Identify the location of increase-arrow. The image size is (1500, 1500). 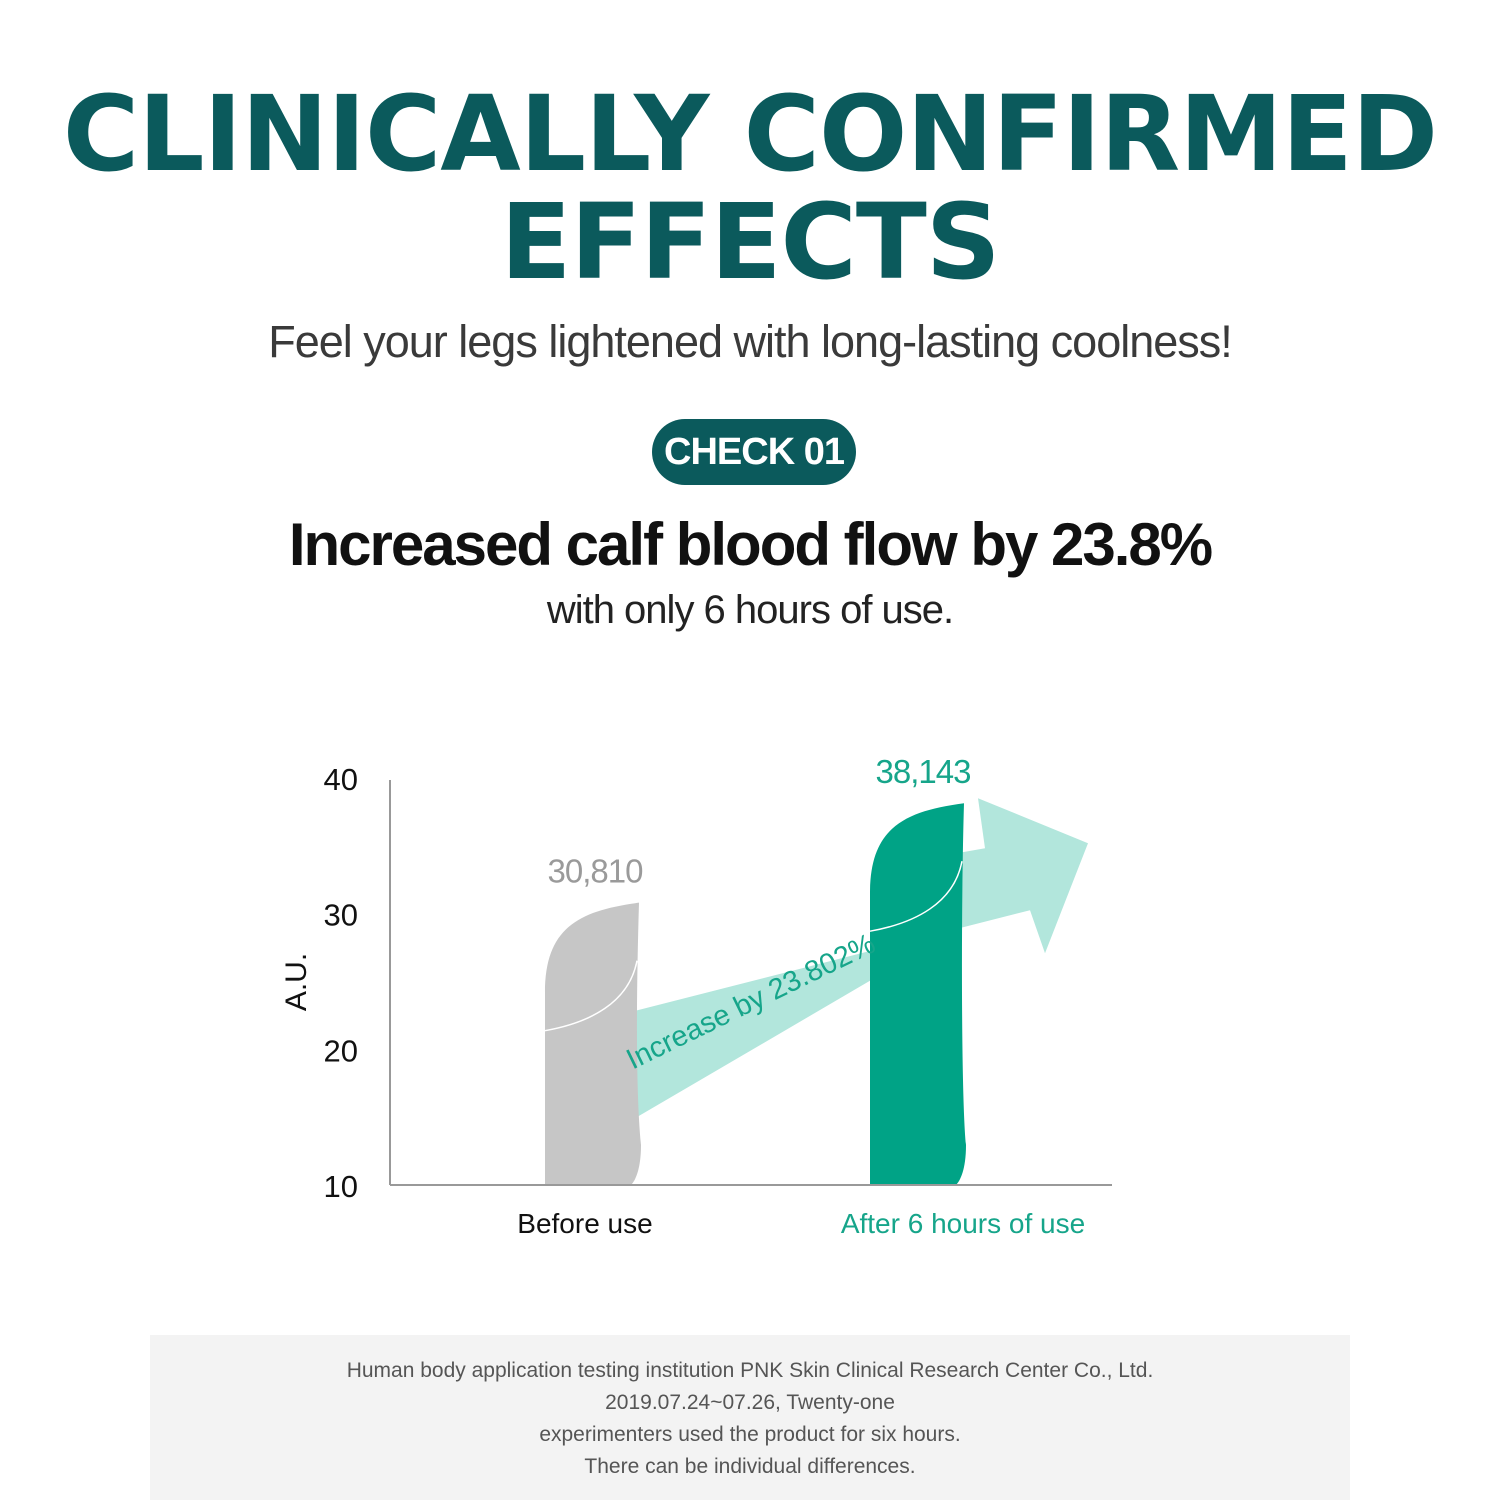
(862, 958).